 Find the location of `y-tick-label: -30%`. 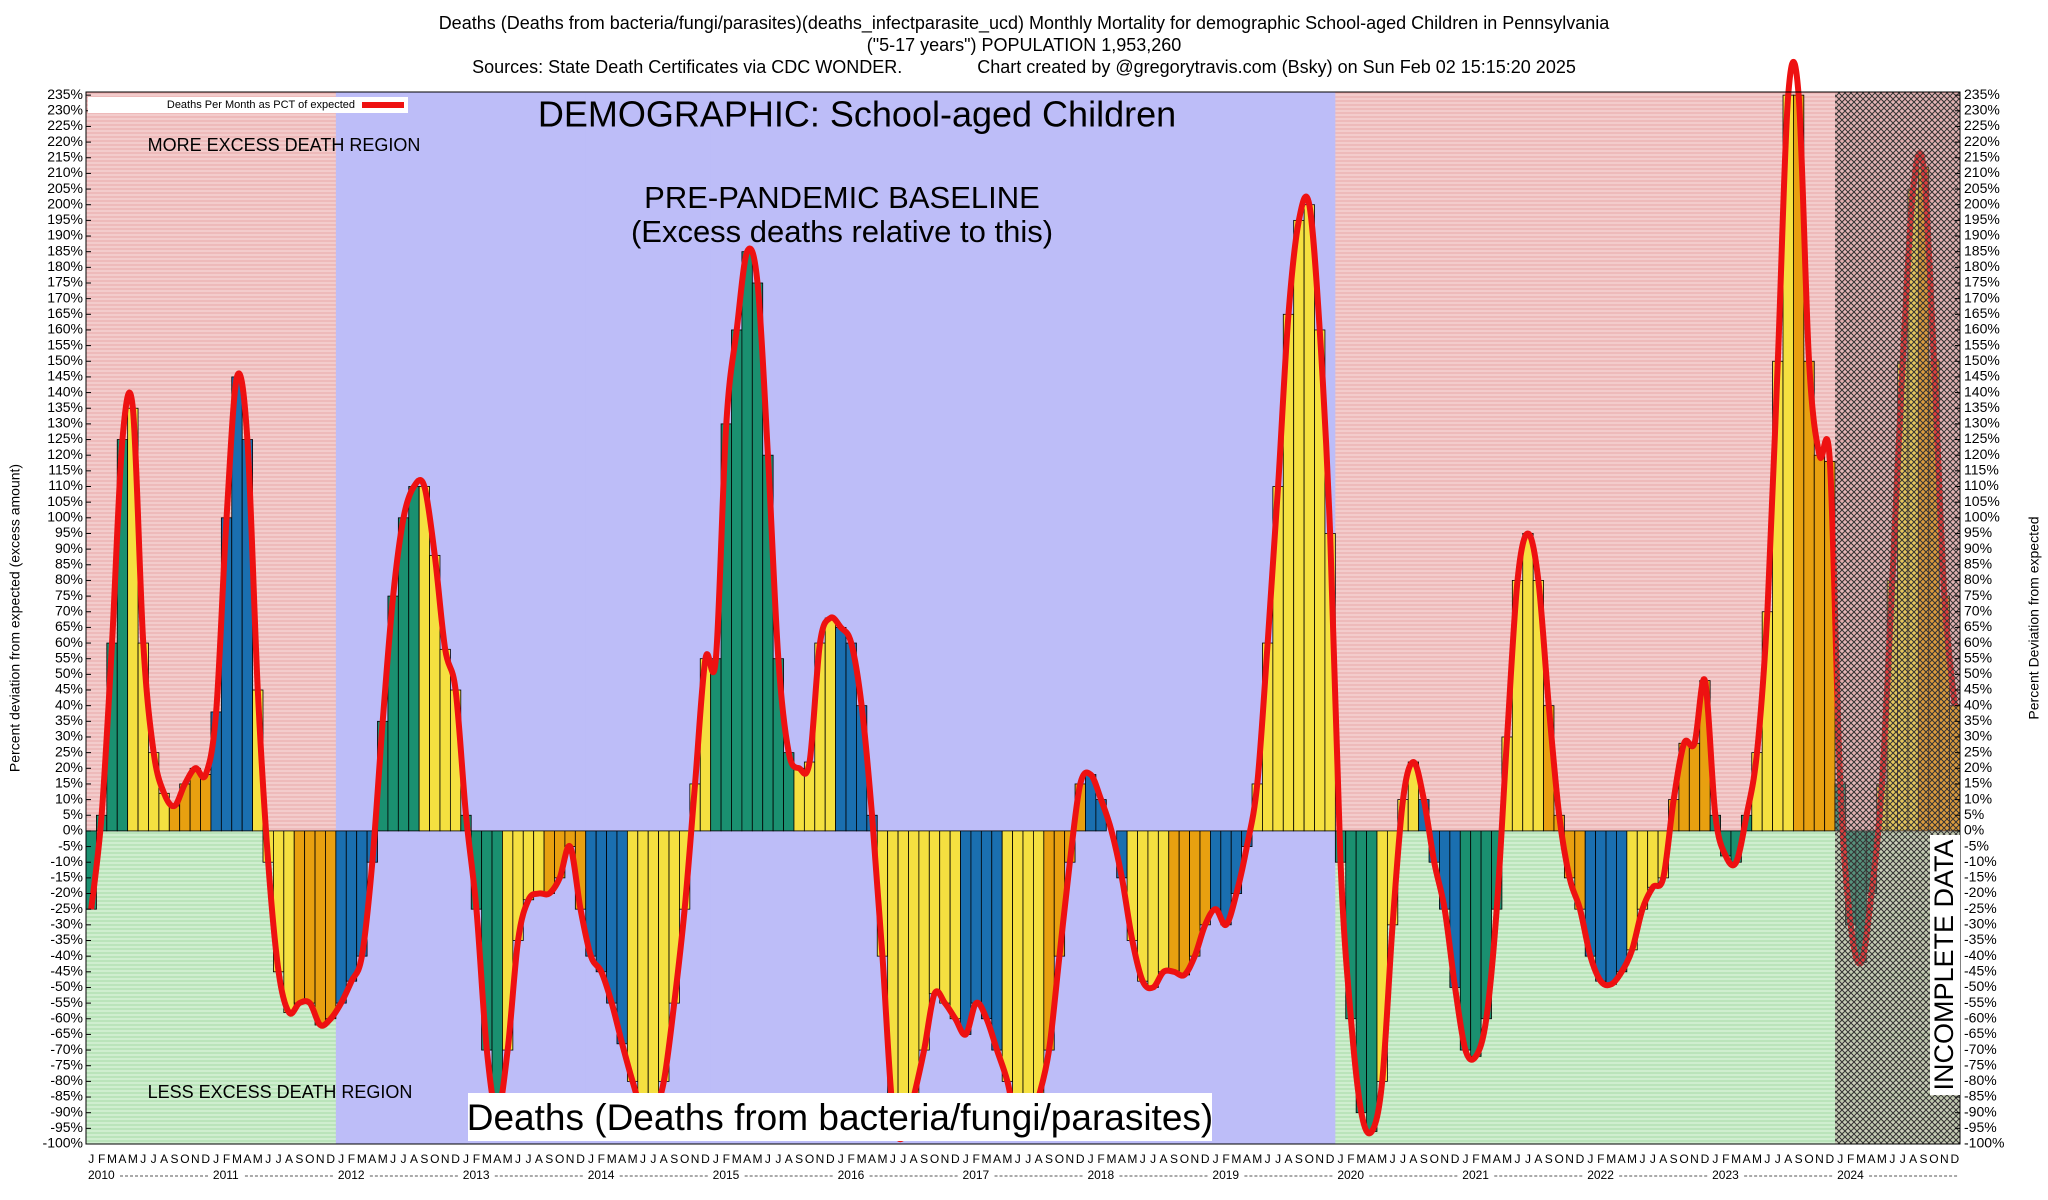

y-tick-label: -30% is located at coordinates (66, 924).